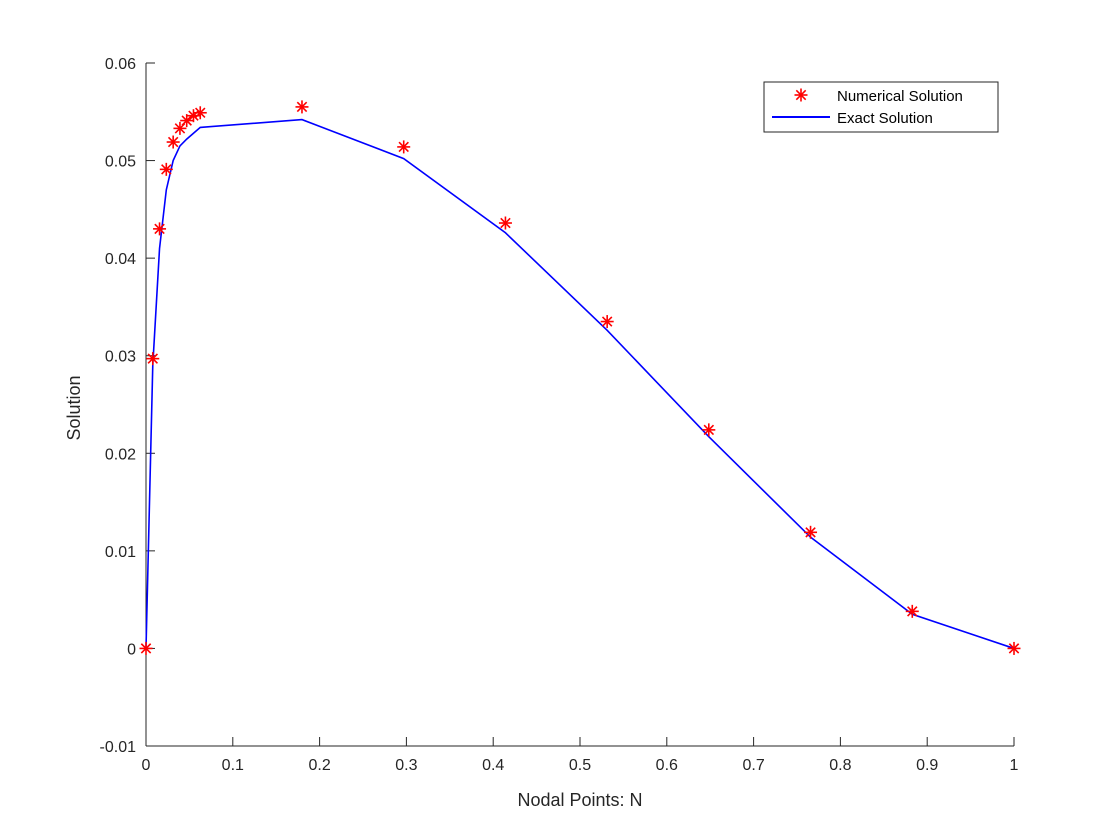 This screenshot has height=840, width=1120. I want to click on x-tick-label: 0.9, so click(927, 765).